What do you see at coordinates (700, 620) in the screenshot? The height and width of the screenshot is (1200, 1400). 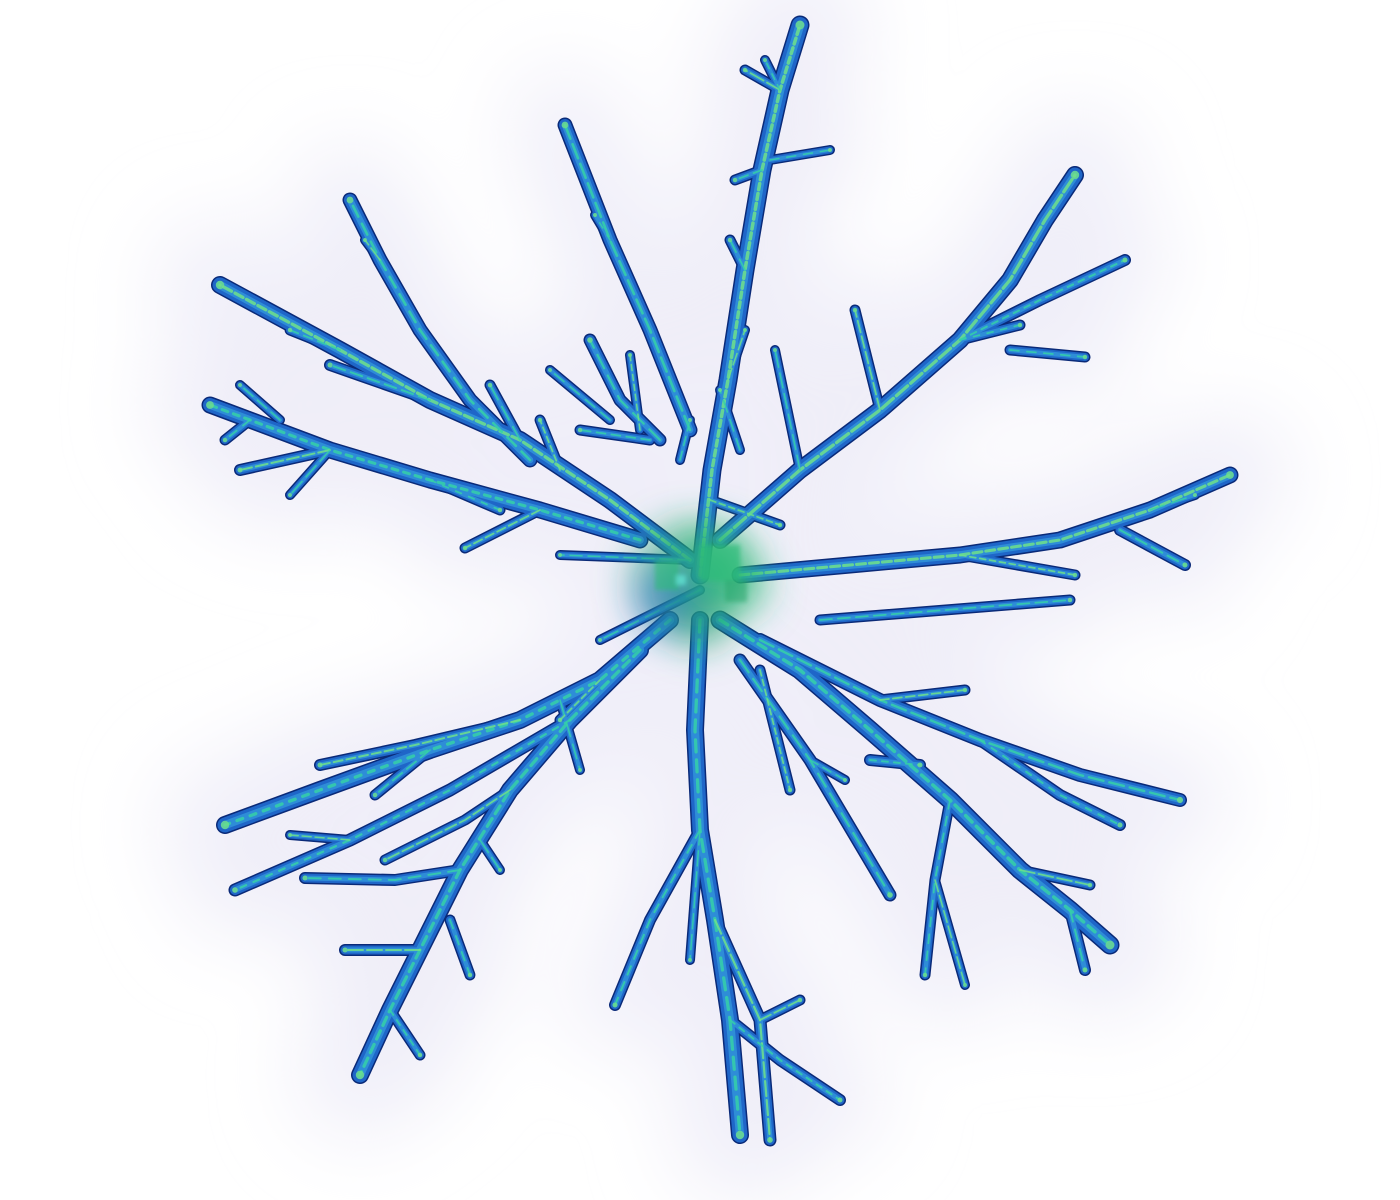 I see `soma-blob` at bounding box center [700, 620].